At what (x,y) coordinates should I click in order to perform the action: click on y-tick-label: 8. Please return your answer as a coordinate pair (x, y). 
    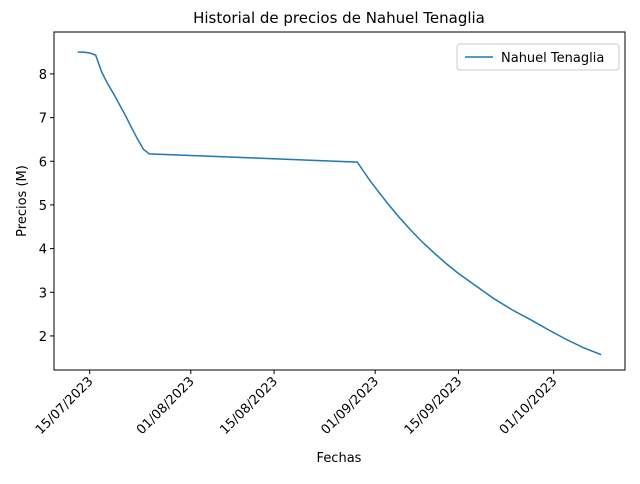
    Looking at the image, I should click on (43, 75).